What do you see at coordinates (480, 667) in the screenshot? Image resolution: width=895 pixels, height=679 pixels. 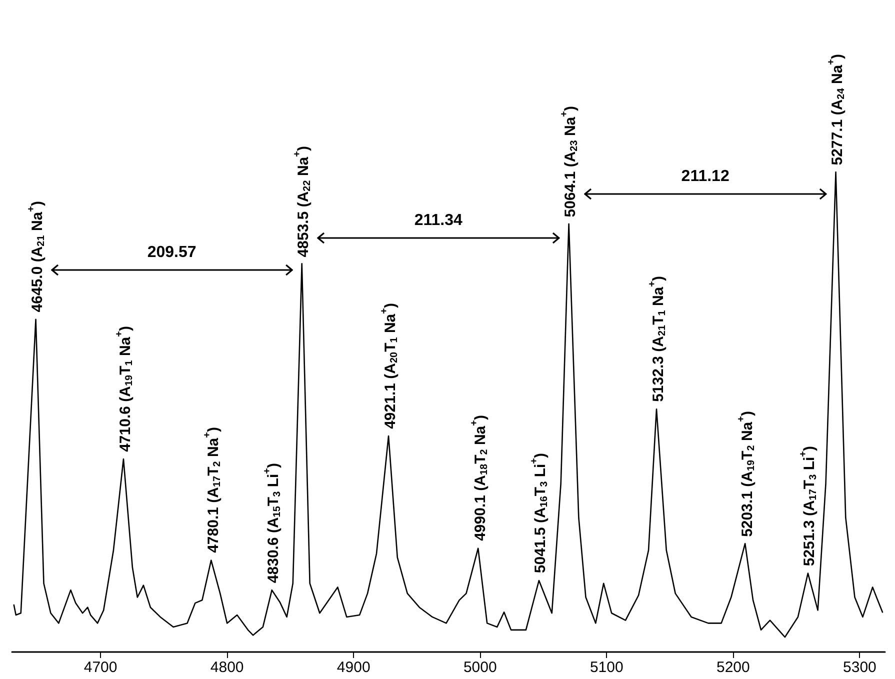 I see `x-tick-label: 5000` at bounding box center [480, 667].